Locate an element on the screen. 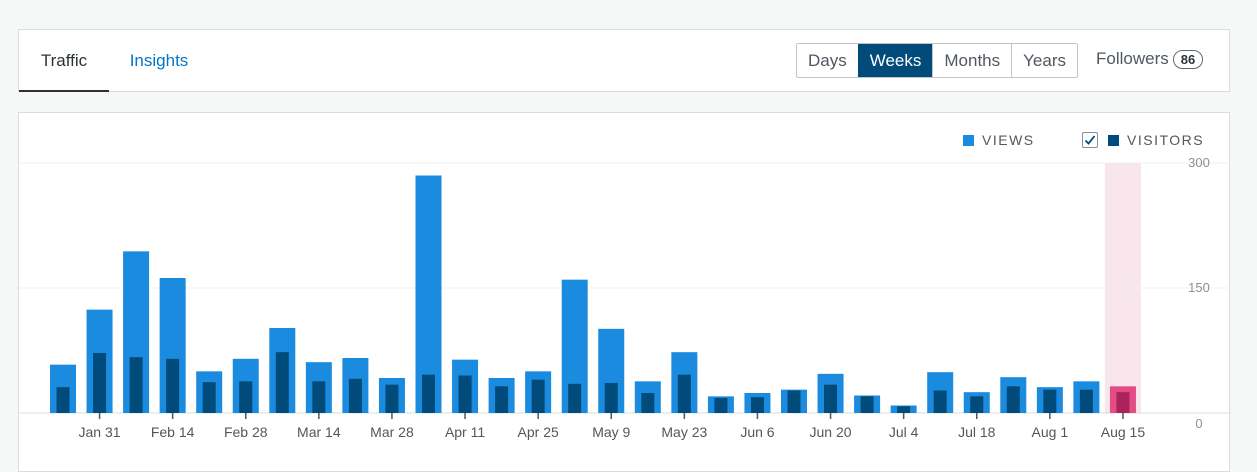  views-bar is located at coordinates (428, 294).